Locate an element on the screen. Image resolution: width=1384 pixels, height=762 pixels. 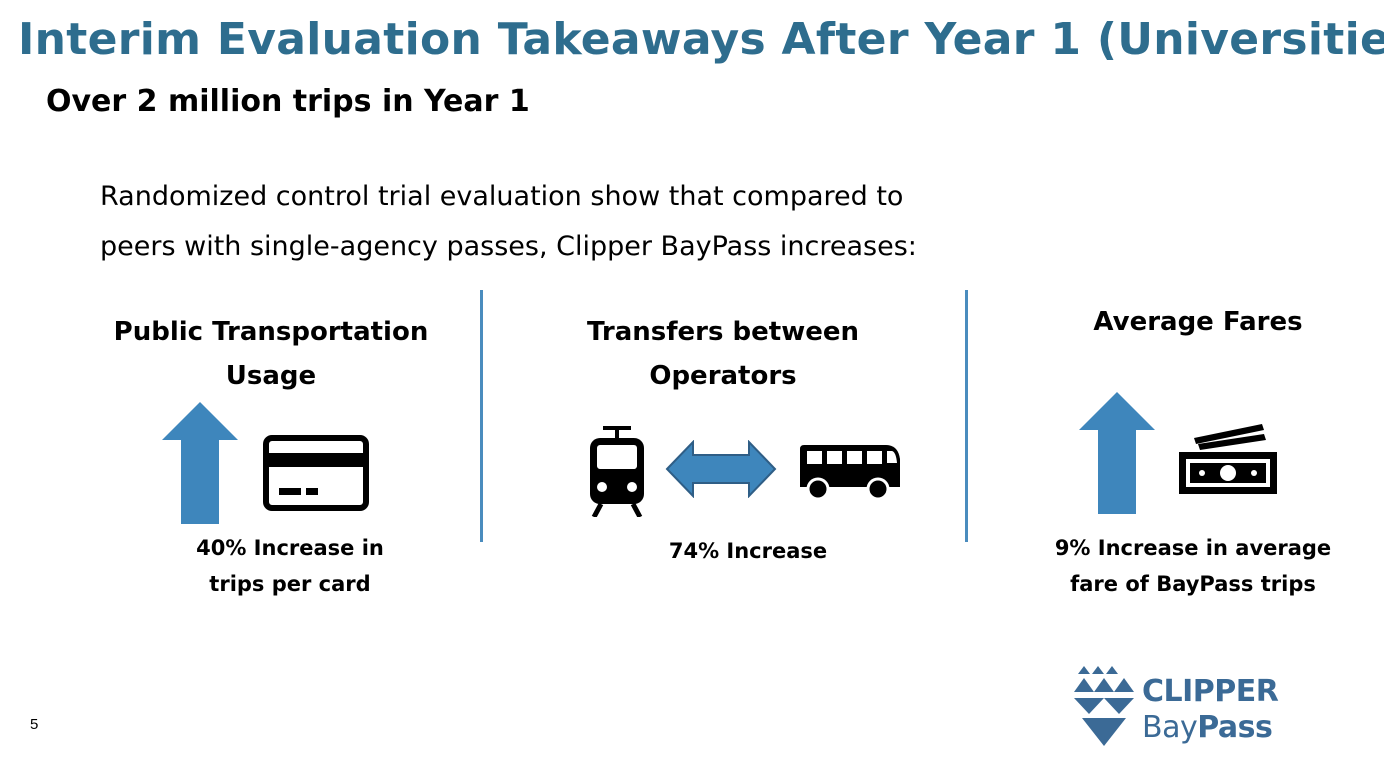
train-icon is located at coordinates (617, 471).